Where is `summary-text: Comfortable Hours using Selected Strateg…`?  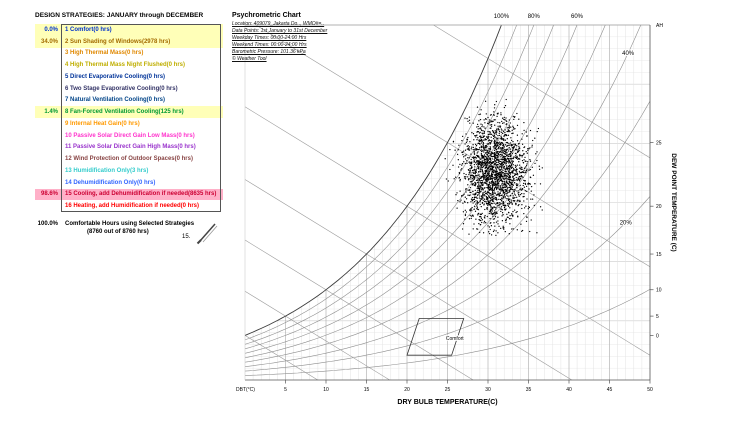 summary-text: Comfortable Hours using Selected Strateg… is located at coordinates (130, 224).